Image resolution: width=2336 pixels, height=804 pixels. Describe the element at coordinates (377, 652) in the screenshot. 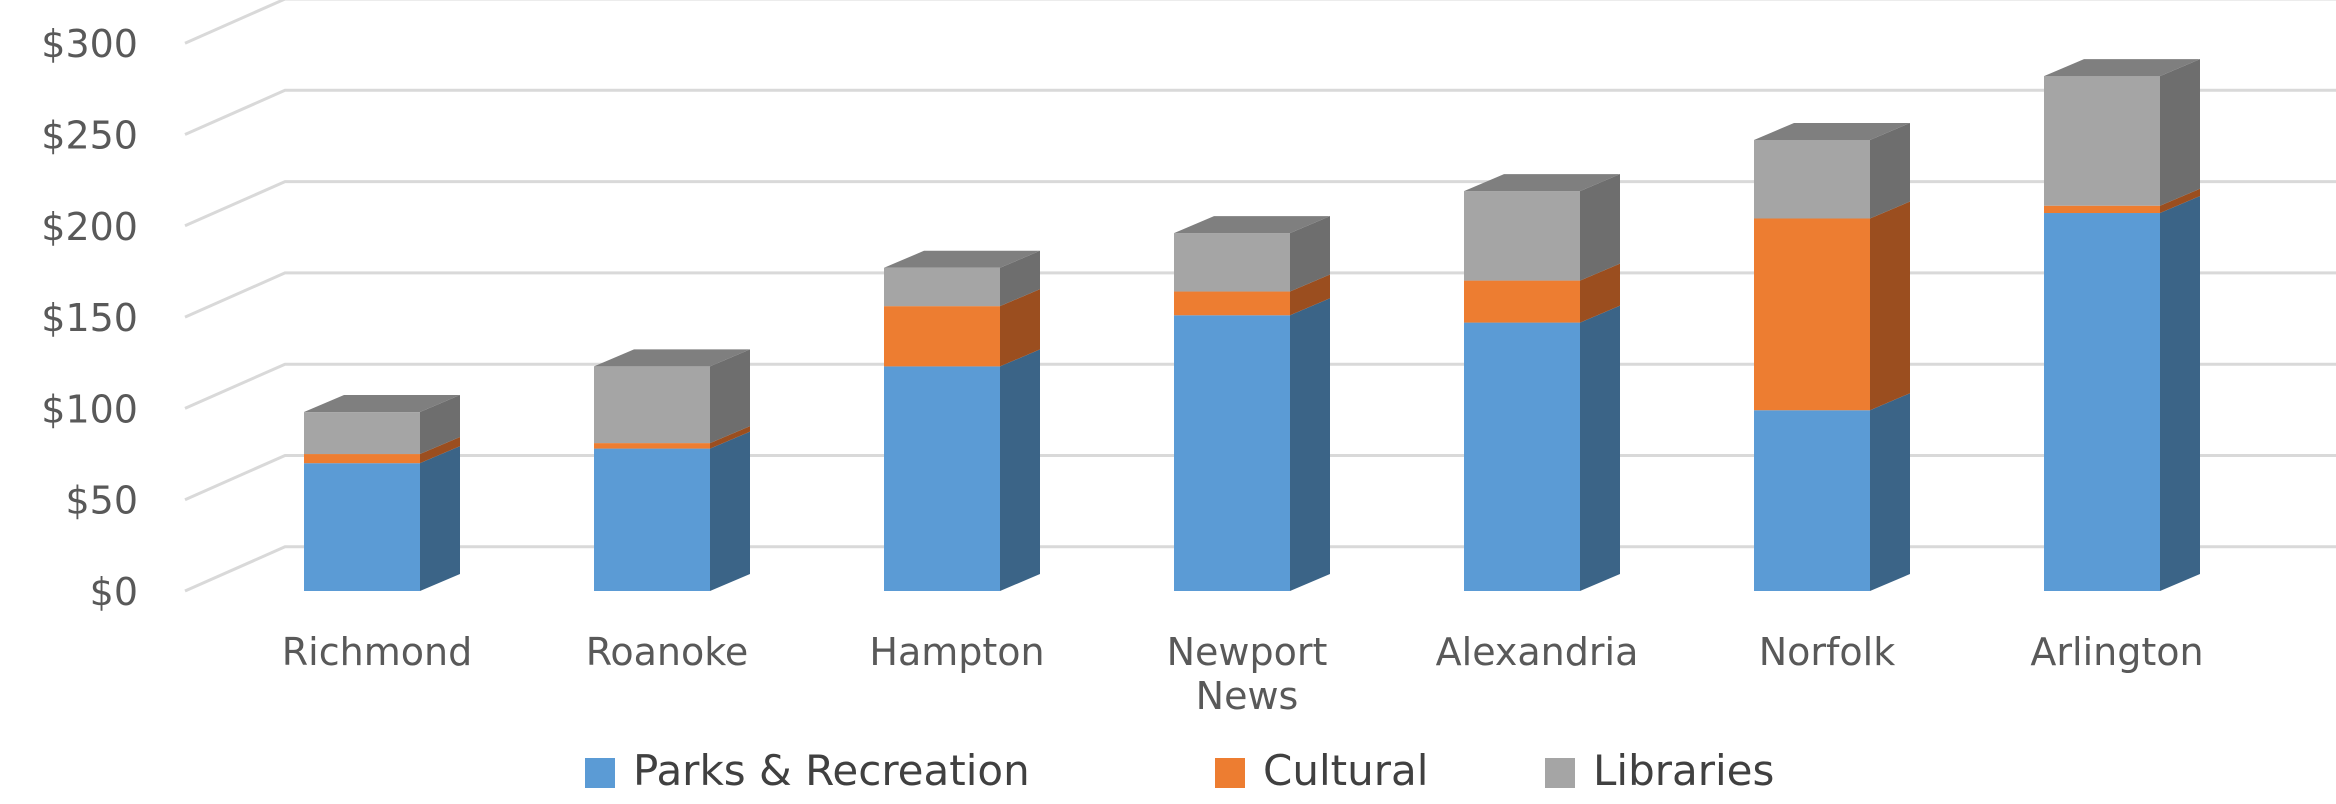

I see `x-tick-label: Richmond` at that location.